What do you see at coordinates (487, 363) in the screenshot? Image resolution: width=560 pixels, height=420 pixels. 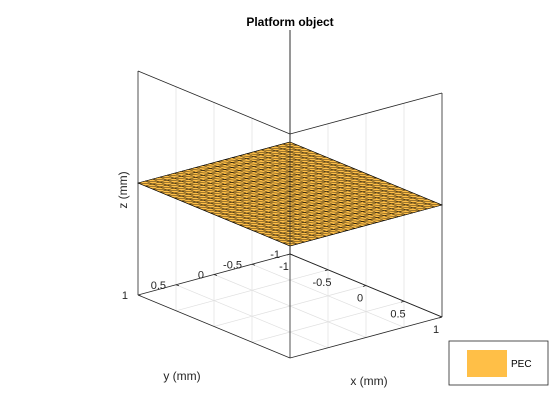 I see `legend-swatch-pec` at bounding box center [487, 363].